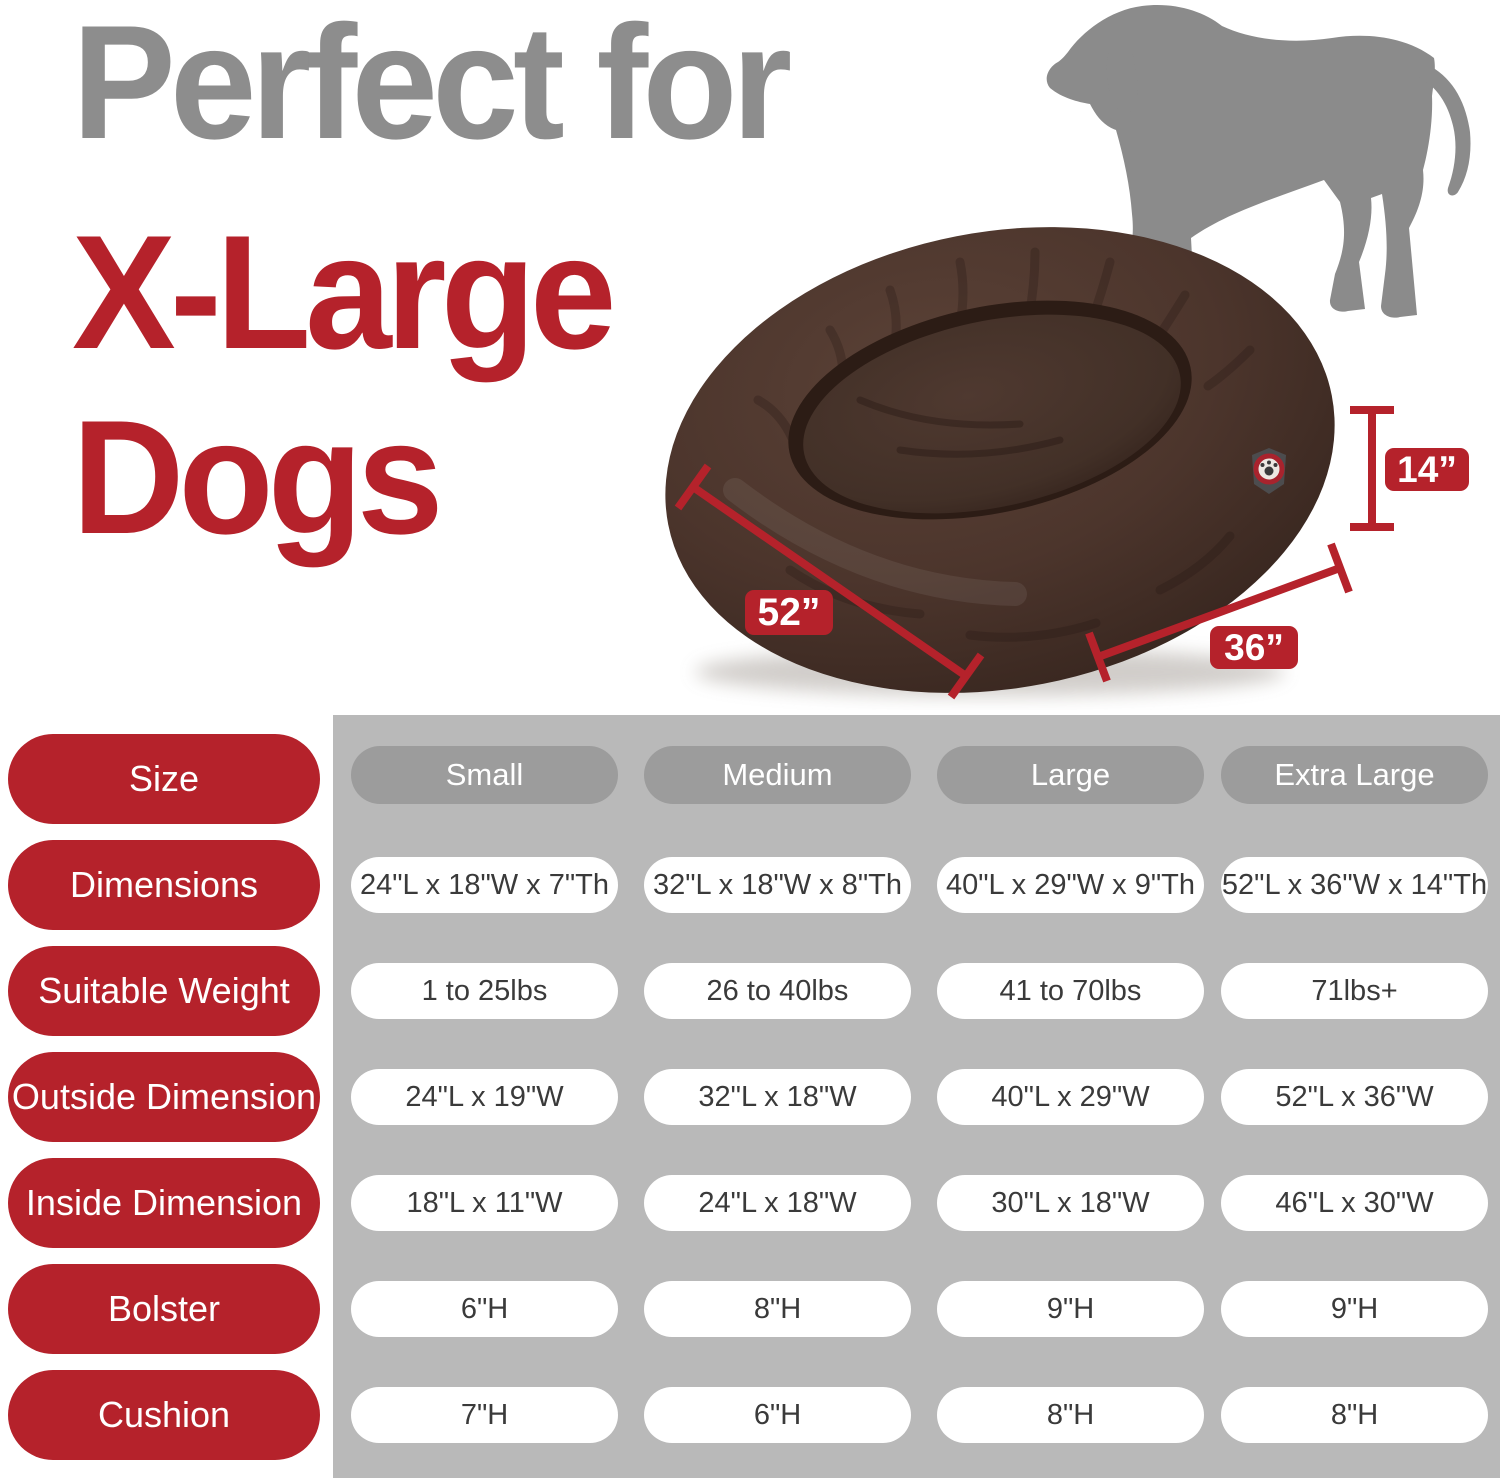 The width and height of the screenshot is (1500, 1478). Describe the element at coordinates (484, 991) in the screenshot. I see `cell-weight-small: 1 to 25lbs` at that location.